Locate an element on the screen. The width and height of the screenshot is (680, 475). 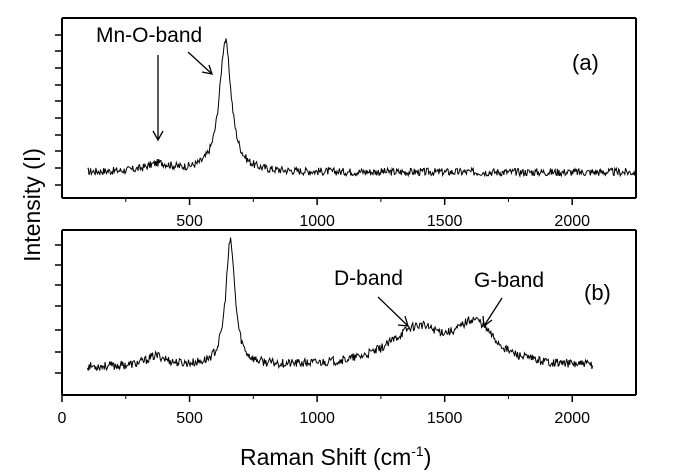
panel-b-x-tick-label: 1000 is located at coordinates (317, 418).